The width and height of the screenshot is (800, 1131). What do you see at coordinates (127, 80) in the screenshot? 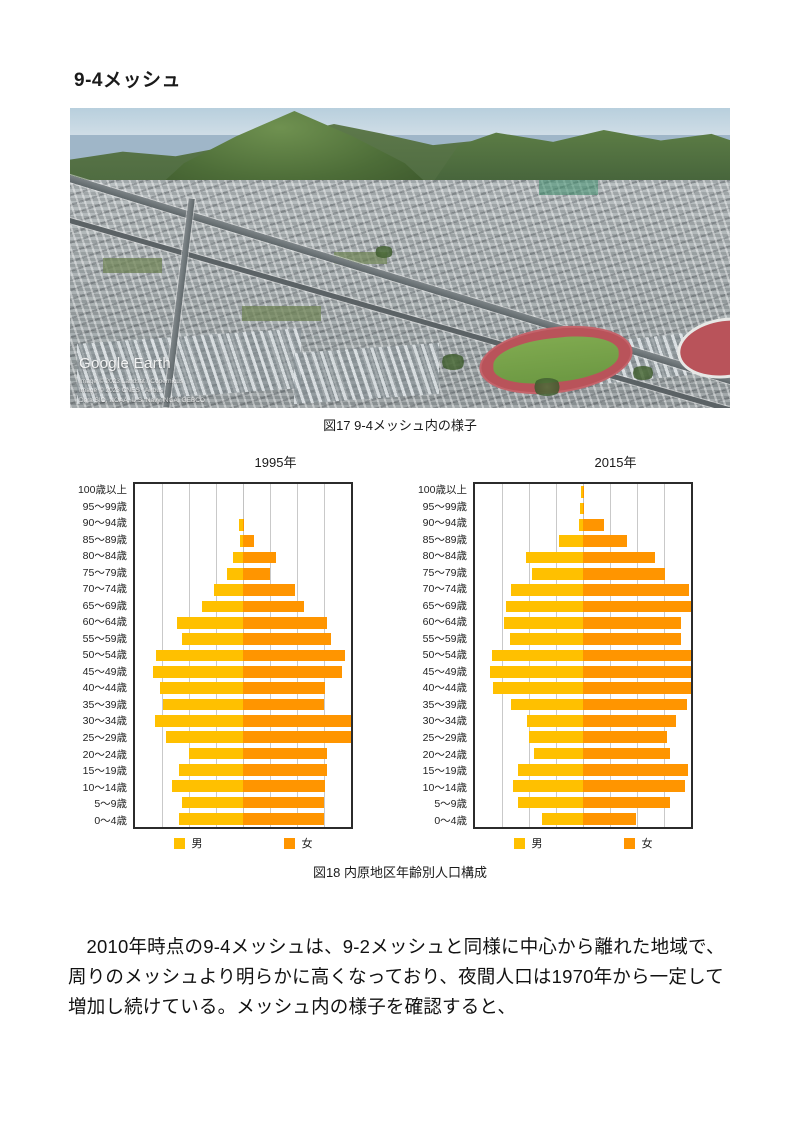
I see `page-title: 9-4メッシュ` at bounding box center [127, 80].